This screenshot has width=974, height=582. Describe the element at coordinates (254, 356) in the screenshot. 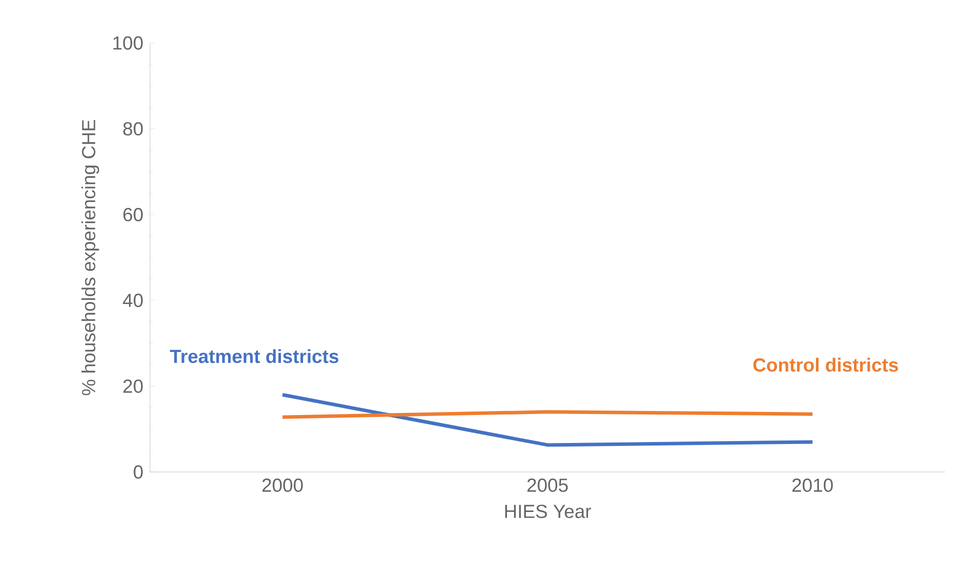

I see `text: Treatment districts` at that location.